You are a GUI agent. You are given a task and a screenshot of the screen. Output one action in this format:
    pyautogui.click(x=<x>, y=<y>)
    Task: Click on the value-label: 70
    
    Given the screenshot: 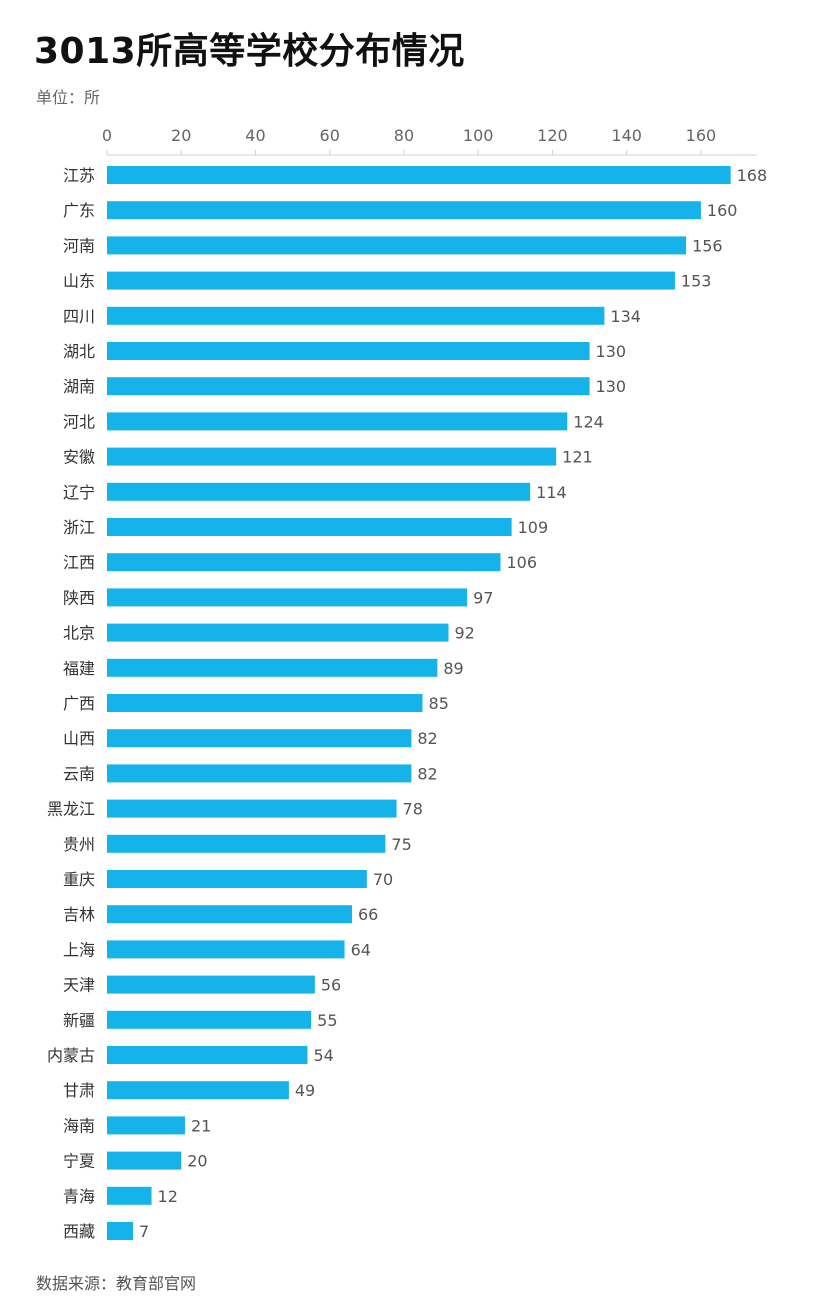 What is the action you would take?
    pyautogui.click(x=383, y=879)
    